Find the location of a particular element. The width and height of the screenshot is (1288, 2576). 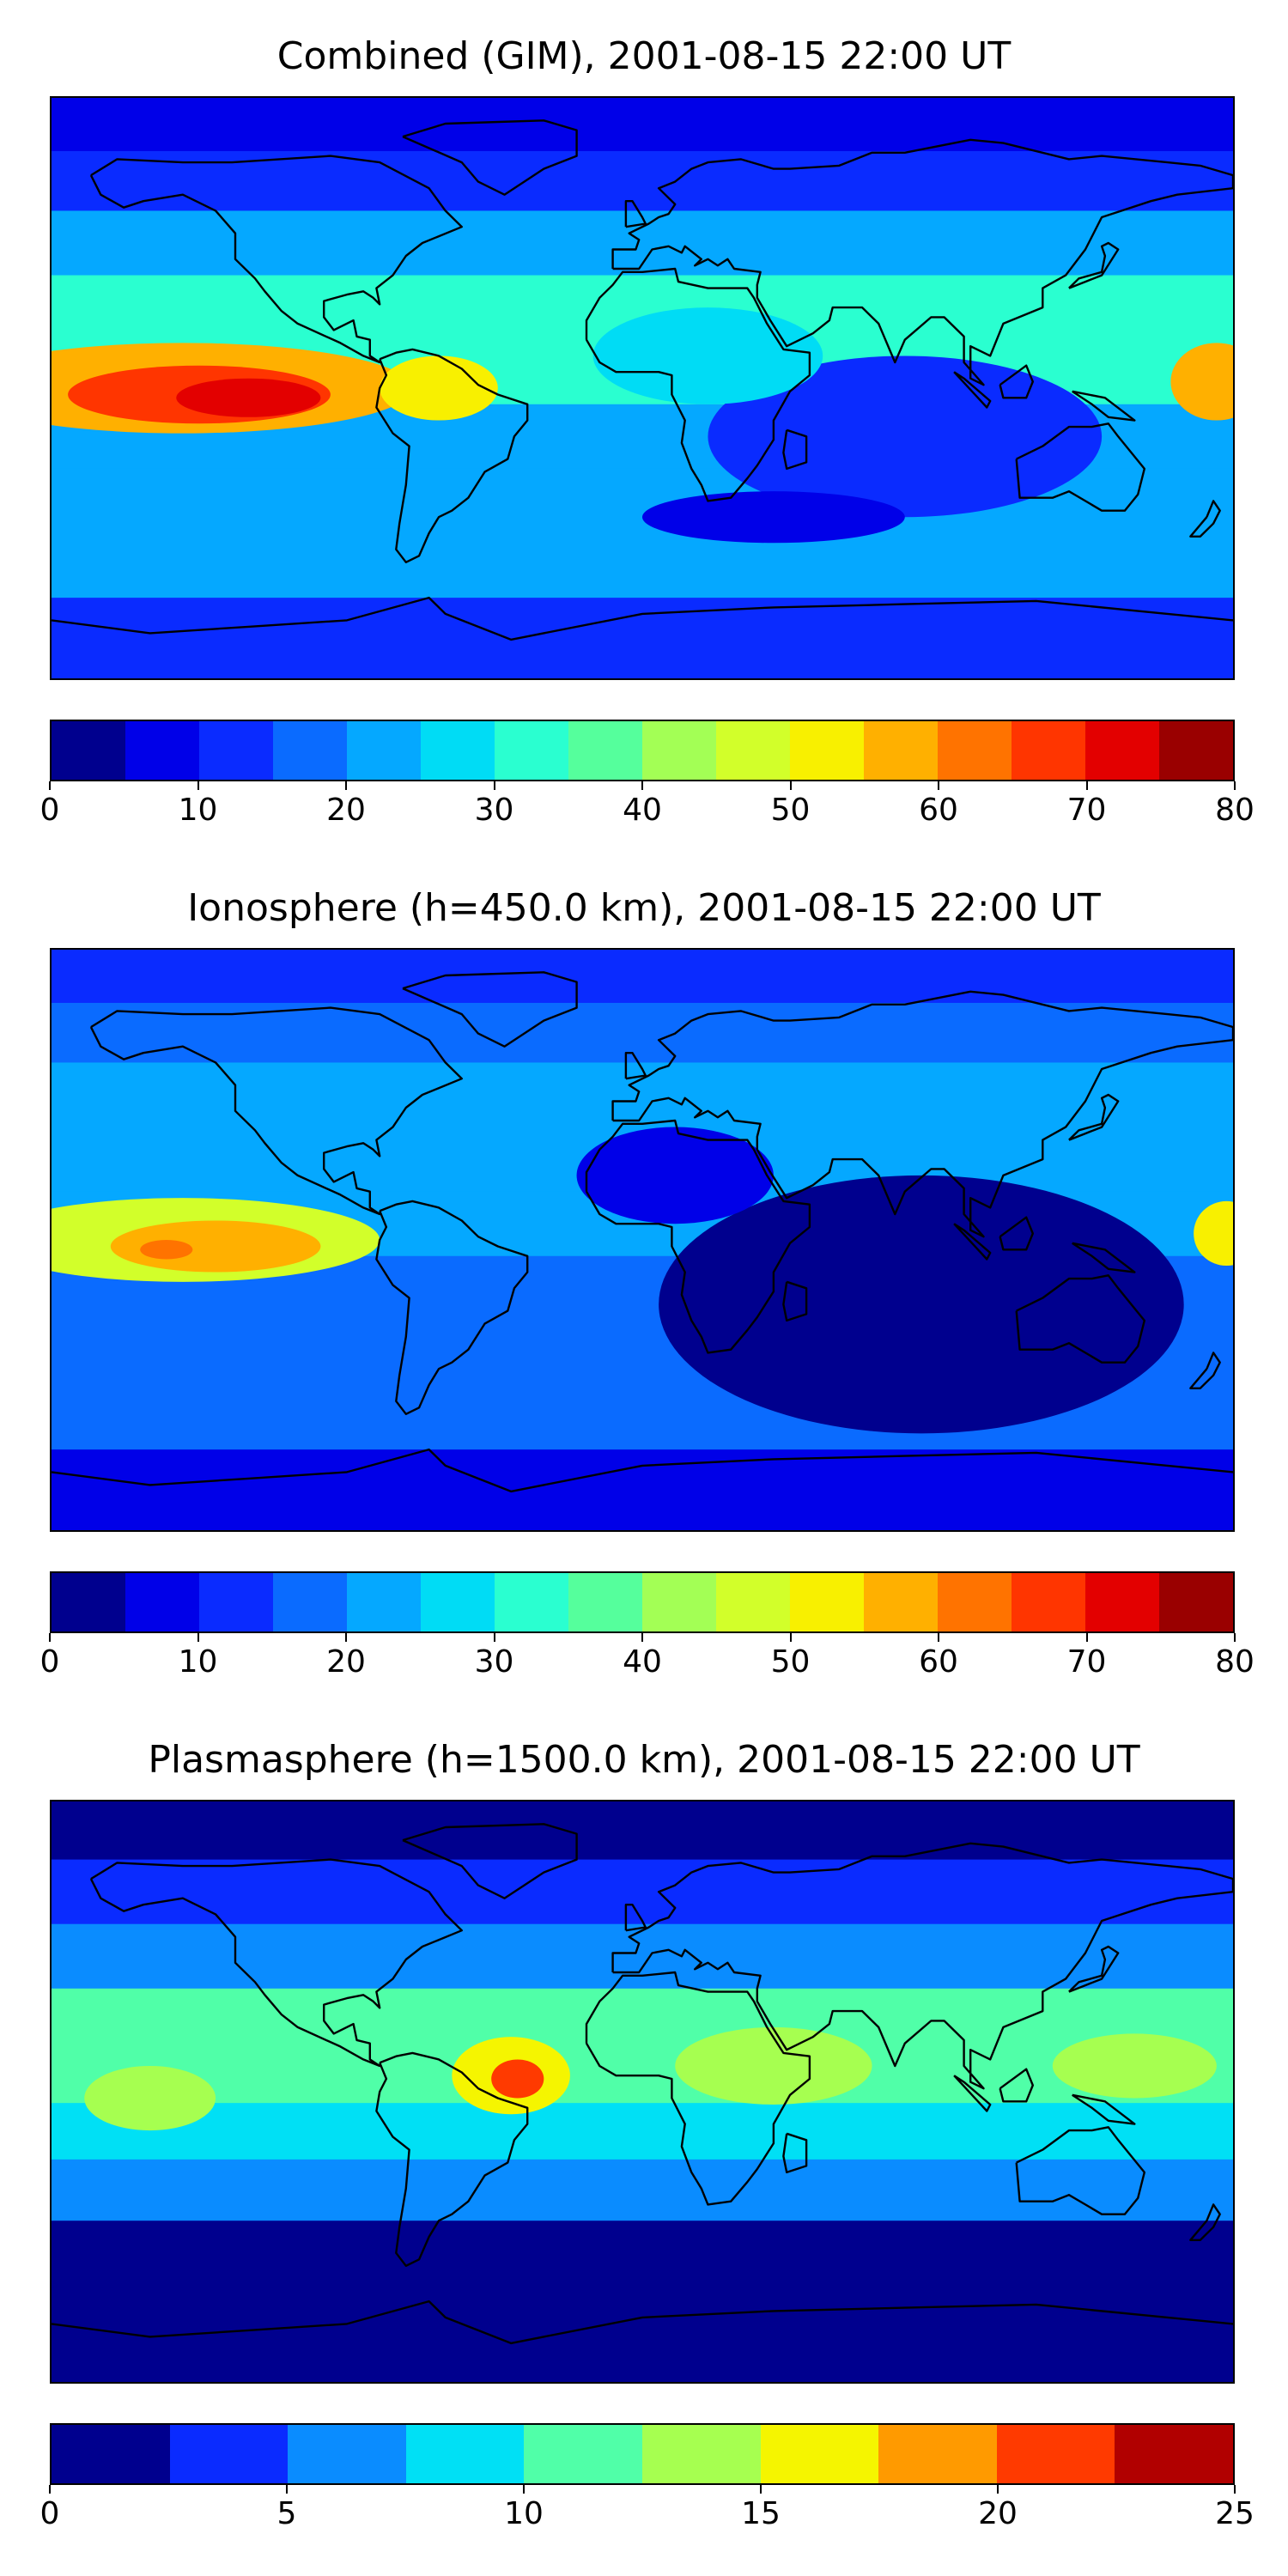

panel-2-colorbar-ticks: 0 10 20 30 40 50 60 70 80 is located at coordinates (647, 1659).